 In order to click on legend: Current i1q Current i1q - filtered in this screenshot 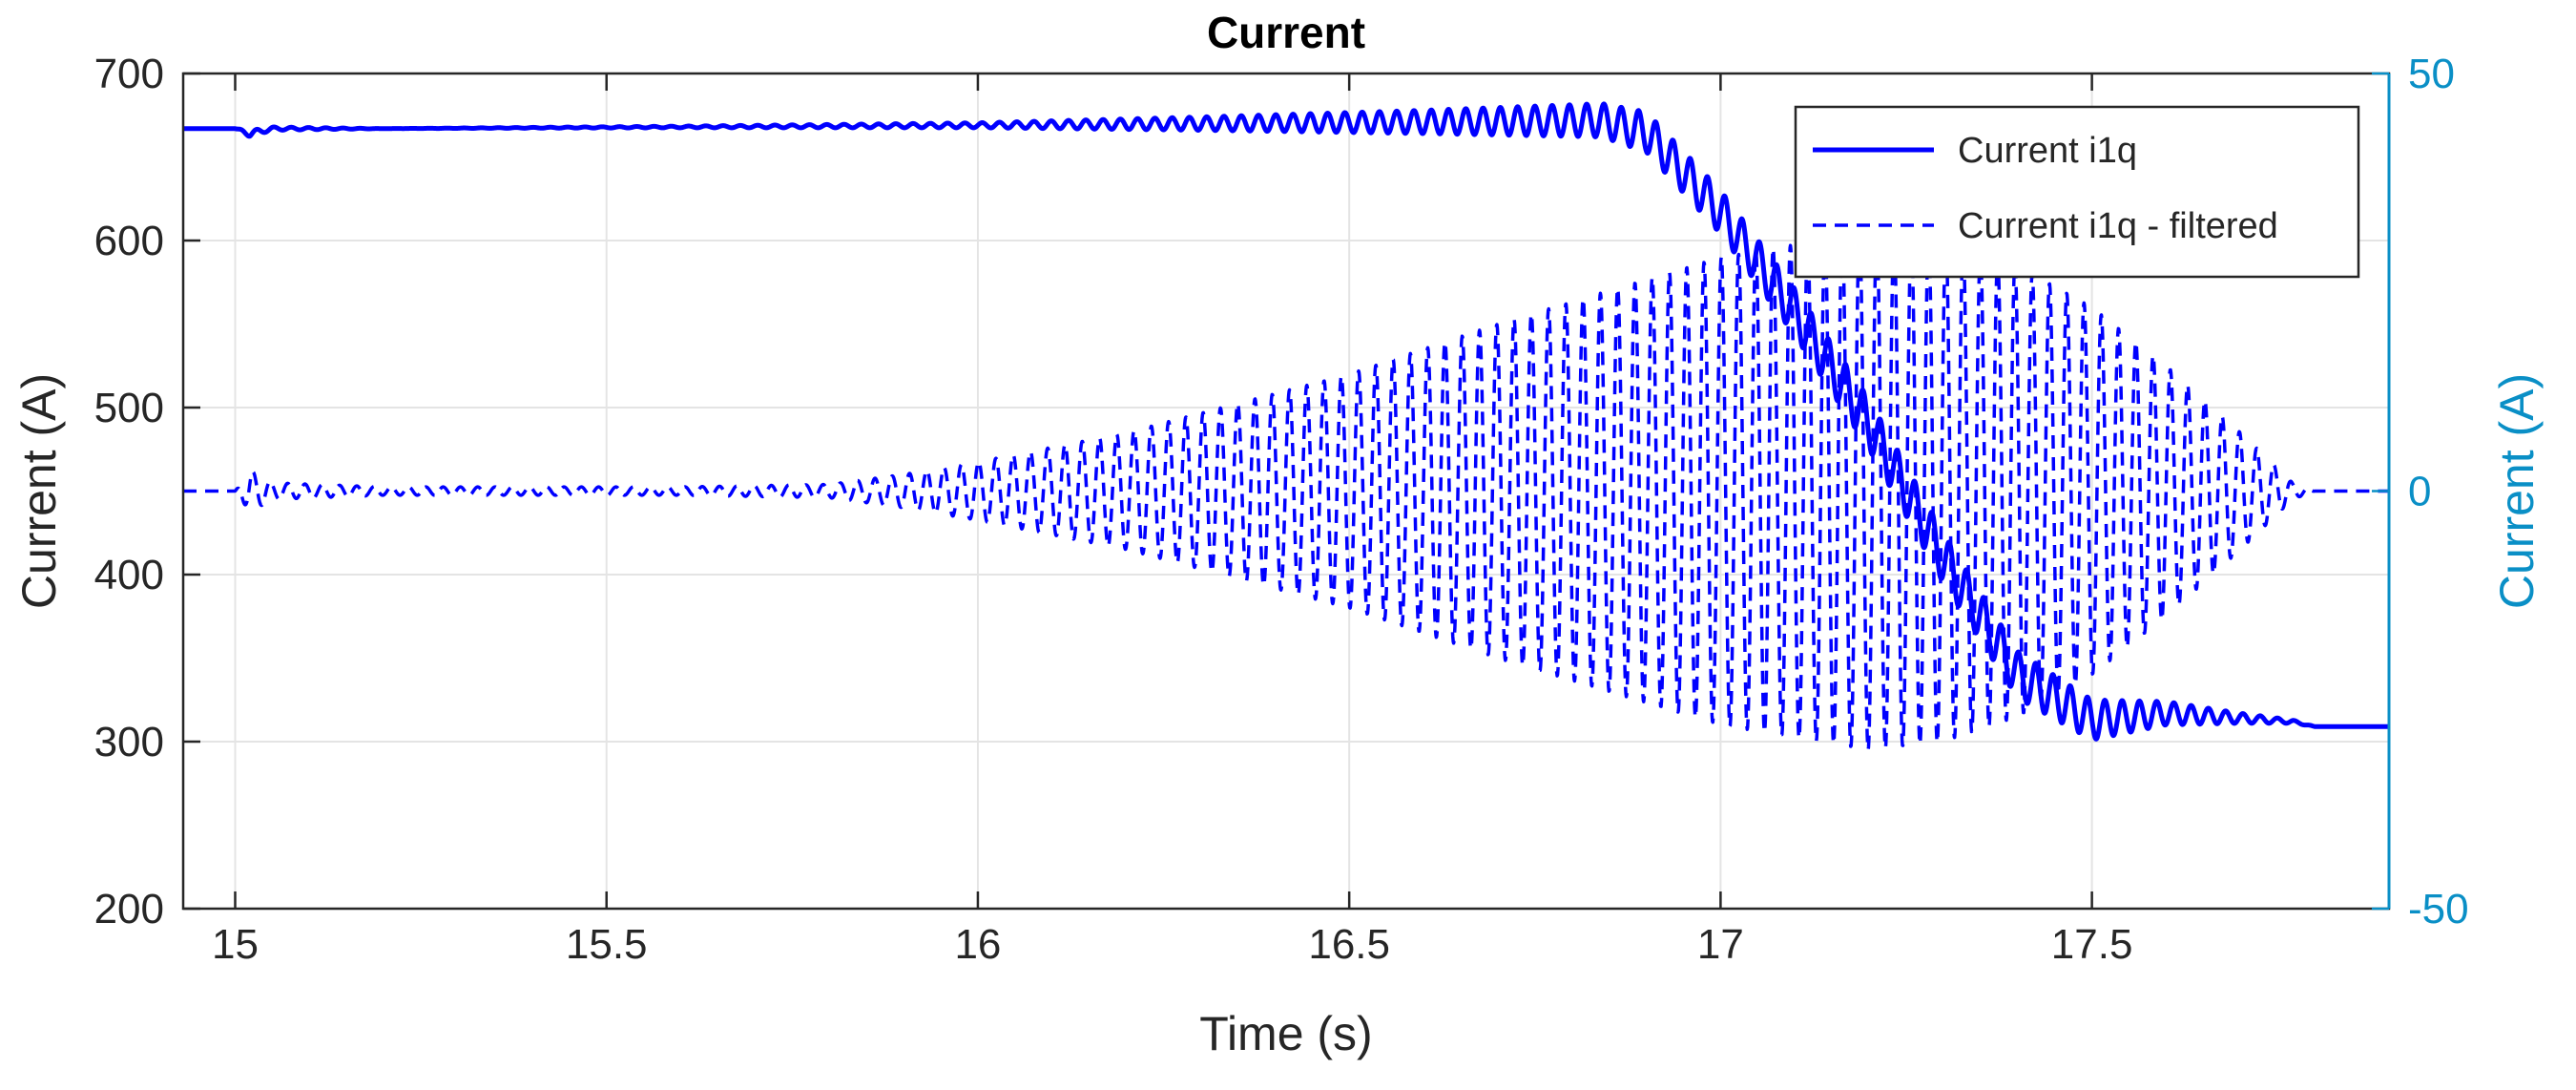, I will do `click(2077, 192)`.